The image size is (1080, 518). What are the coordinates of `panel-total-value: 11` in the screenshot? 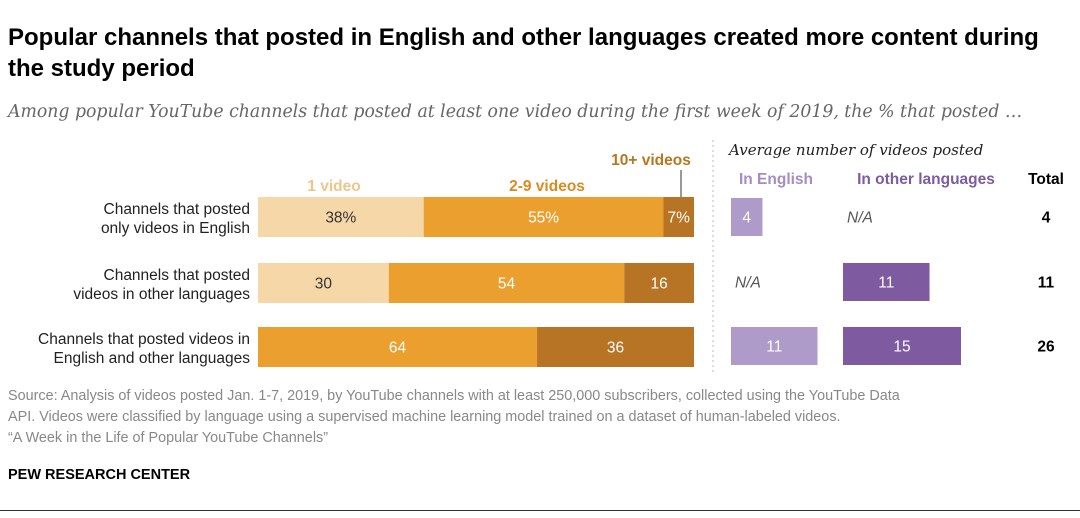 It's located at (1046, 283).